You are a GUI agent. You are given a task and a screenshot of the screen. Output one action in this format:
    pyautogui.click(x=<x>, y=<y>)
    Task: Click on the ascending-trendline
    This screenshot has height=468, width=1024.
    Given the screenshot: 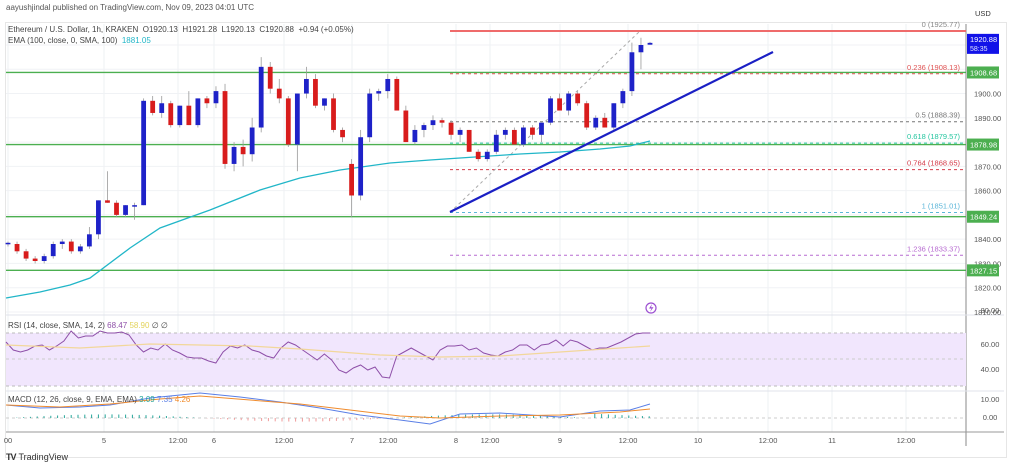 What is the action you would take?
    pyautogui.click(x=611, y=132)
    